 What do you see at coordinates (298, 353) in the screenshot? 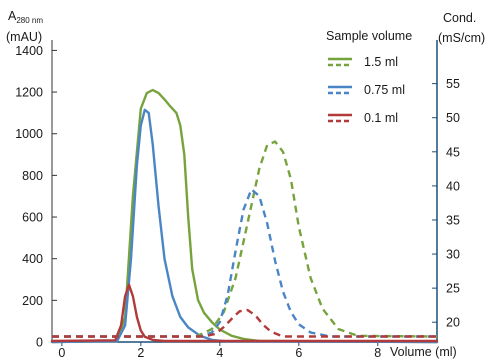
I see `x-tick-label: 6` at bounding box center [298, 353].